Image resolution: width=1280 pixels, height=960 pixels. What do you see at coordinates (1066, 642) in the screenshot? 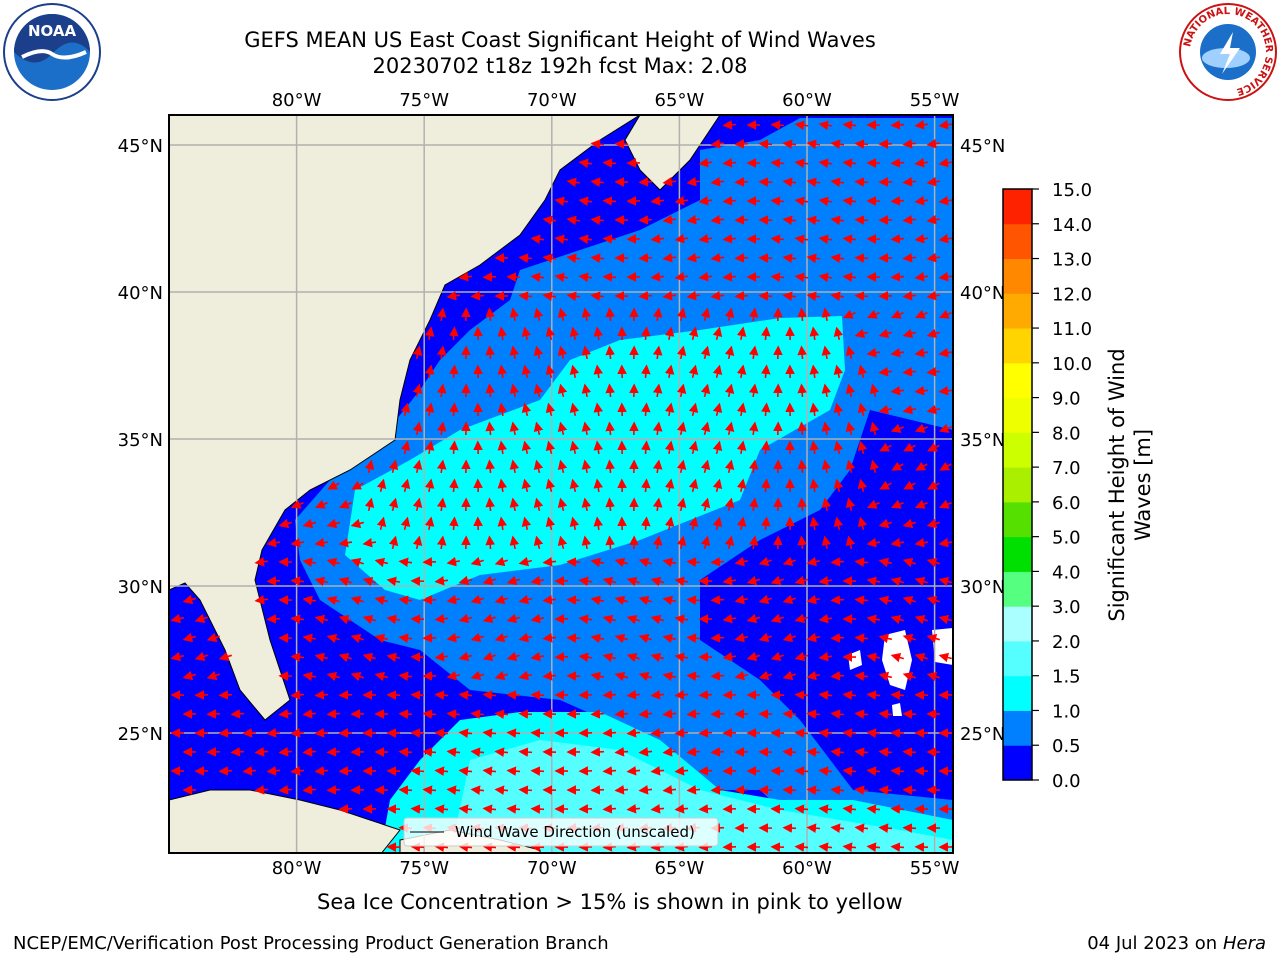
I see `colorbar-tick-label: 2.0` at bounding box center [1066, 642].